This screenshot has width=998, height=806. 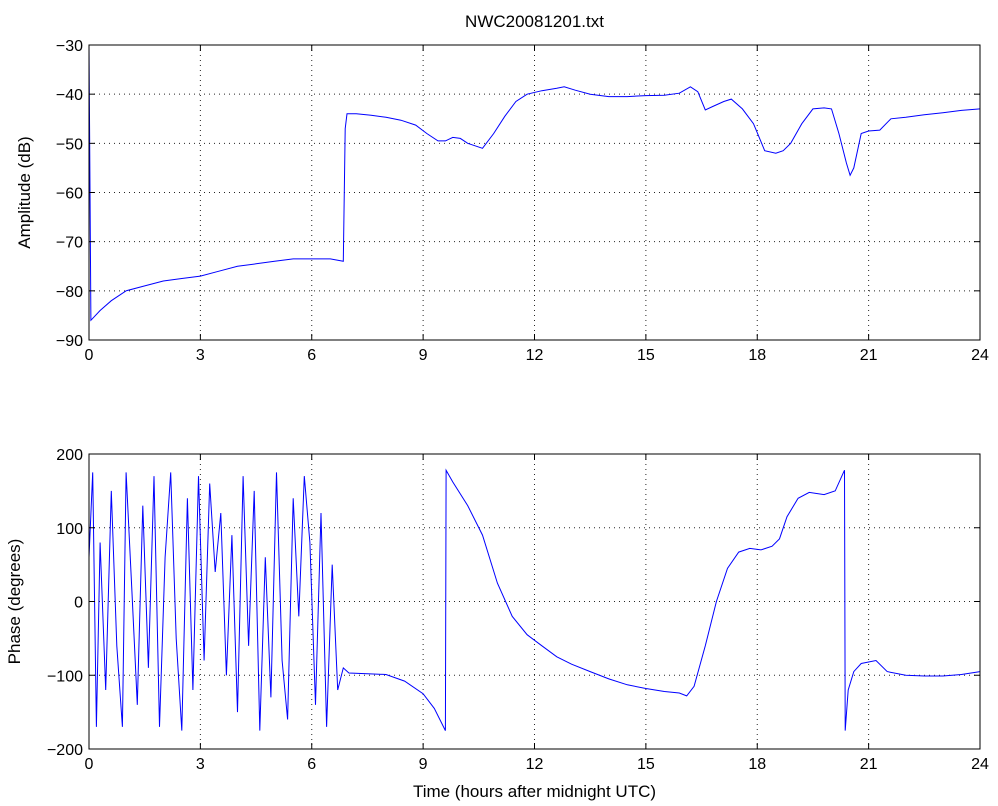 What do you see at coordinates (78, 603) in the screenshot?
I see `y-tick-label: 0` at bounding box center [78, 603].